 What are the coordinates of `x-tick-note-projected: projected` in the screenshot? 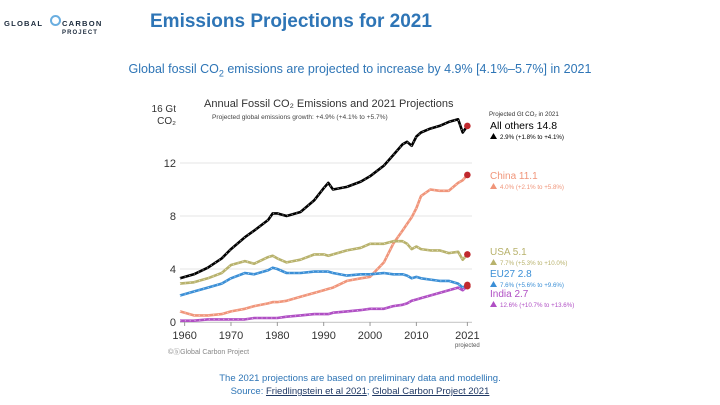 It's located at (467, 346).